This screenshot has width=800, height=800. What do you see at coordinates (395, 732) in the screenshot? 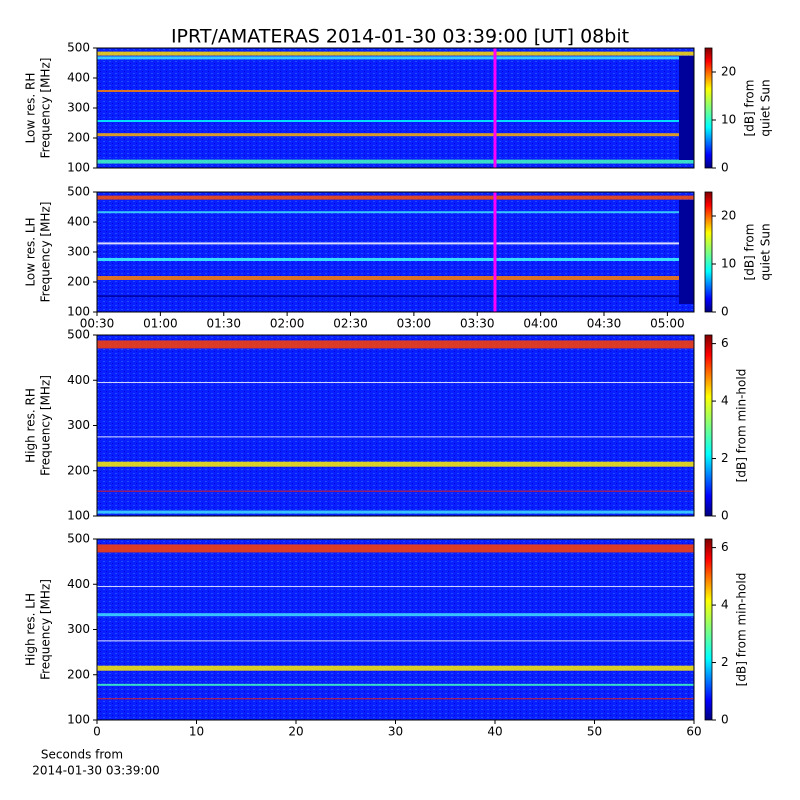
I see `x-tick-label: 30` at bounding box center [395, 732].